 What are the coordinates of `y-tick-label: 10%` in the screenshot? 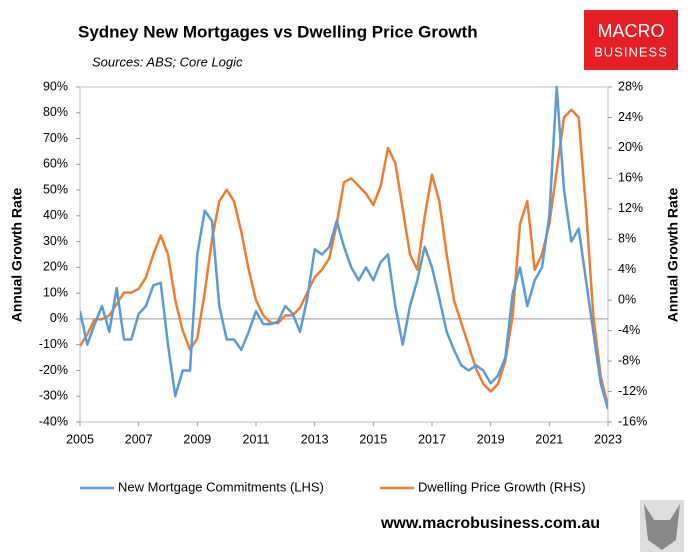 It's located at (55, 292).